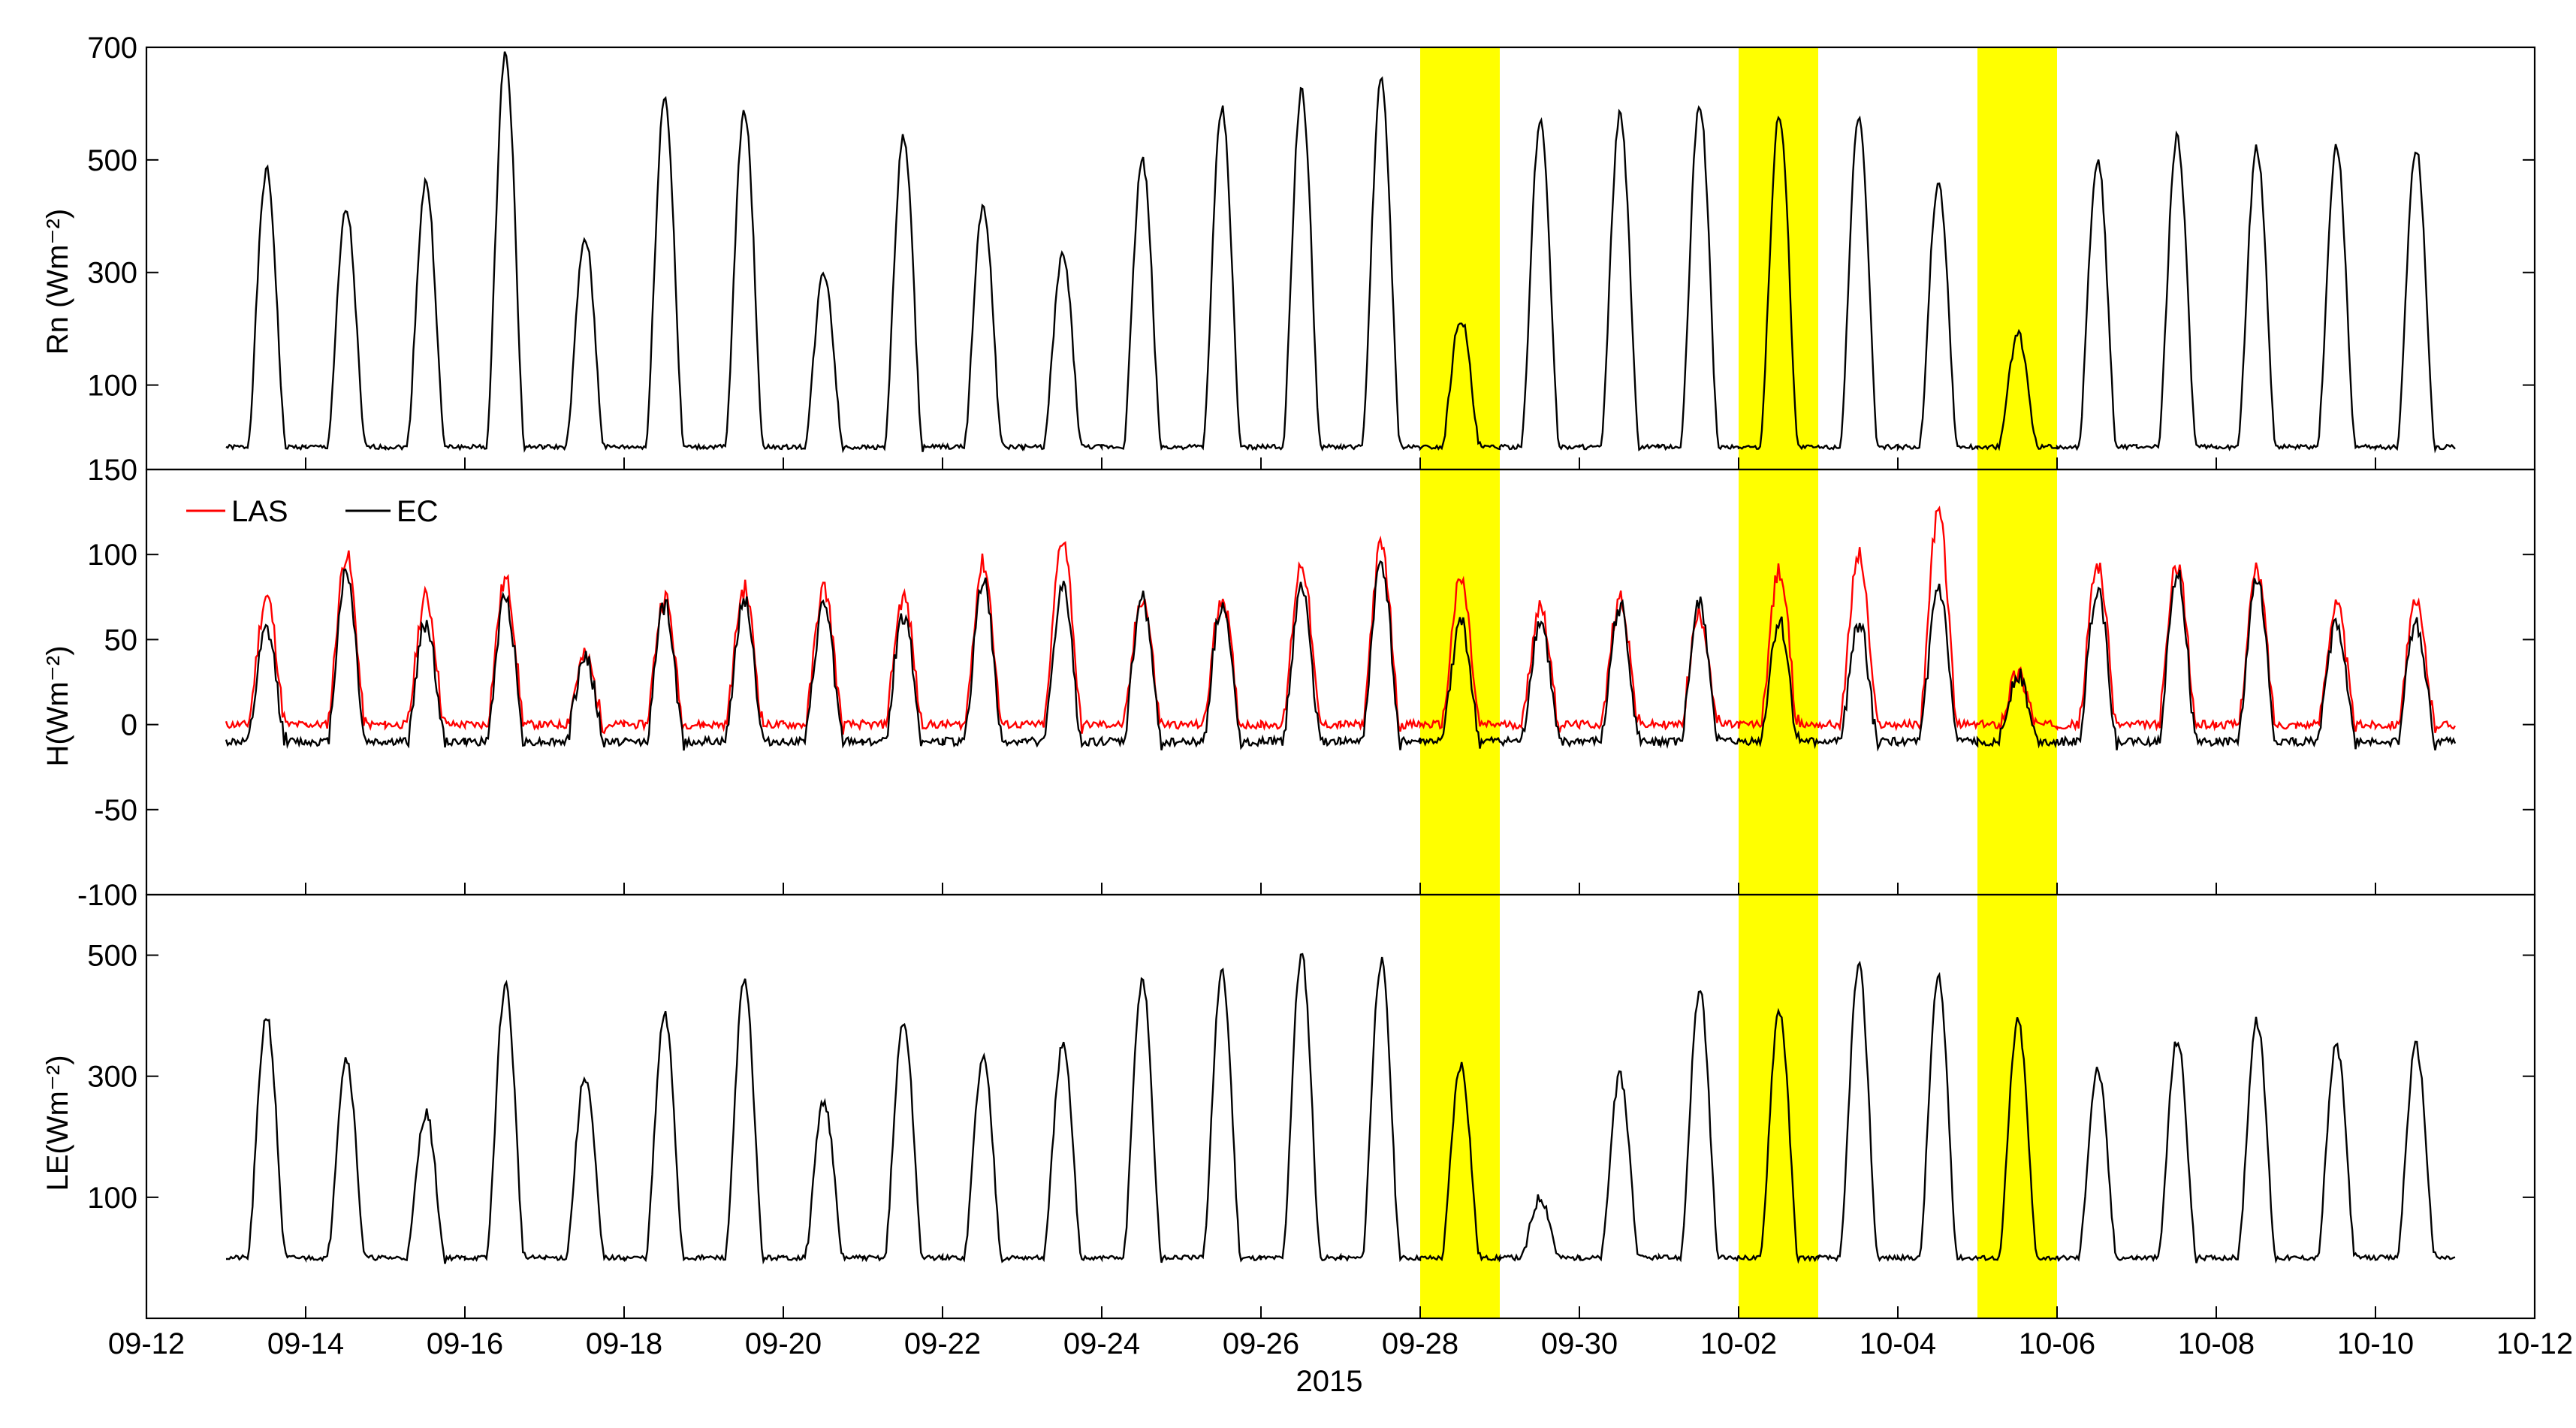 The height and width of the screenshot is (1428, 2576). I want to click on y-tick-label: 0, so click(129, 725).